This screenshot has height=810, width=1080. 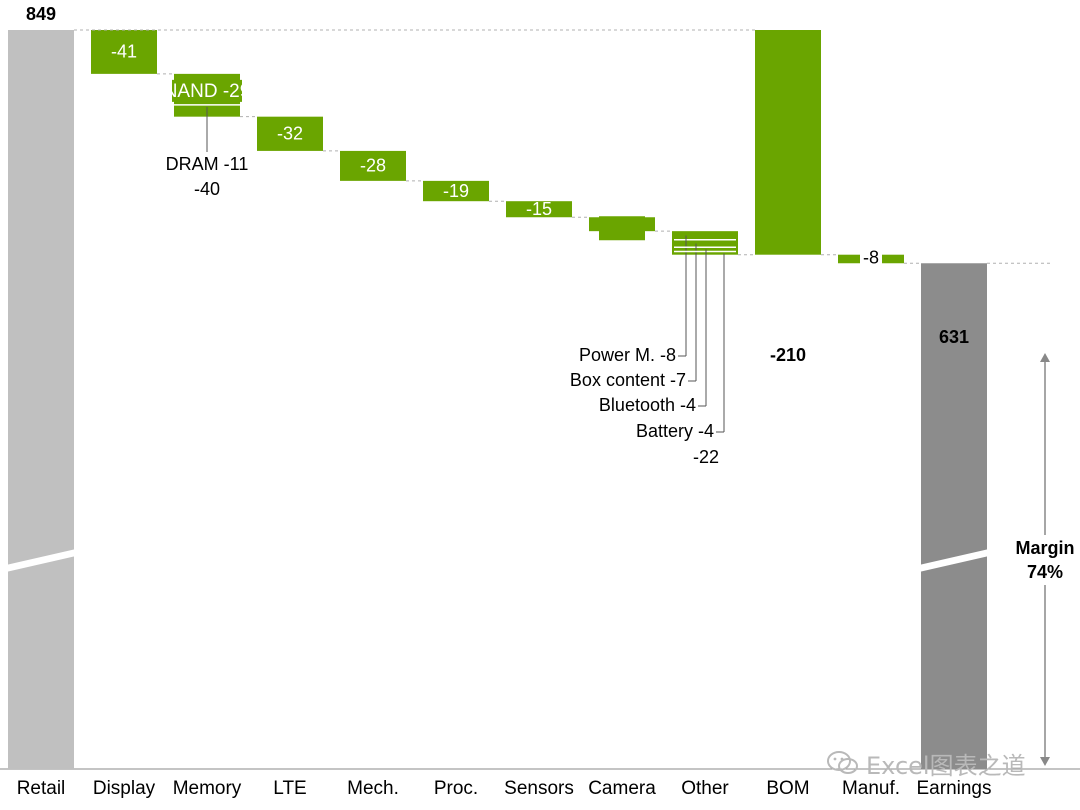 I want to click on value-label-earnings: 631, so click(x=954, y=337).